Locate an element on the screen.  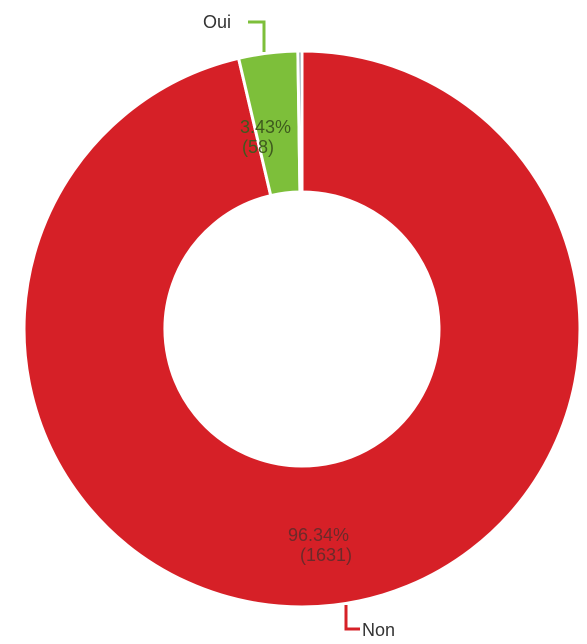
non-percent-label: 96.34% is located at coordinates (318, 535).